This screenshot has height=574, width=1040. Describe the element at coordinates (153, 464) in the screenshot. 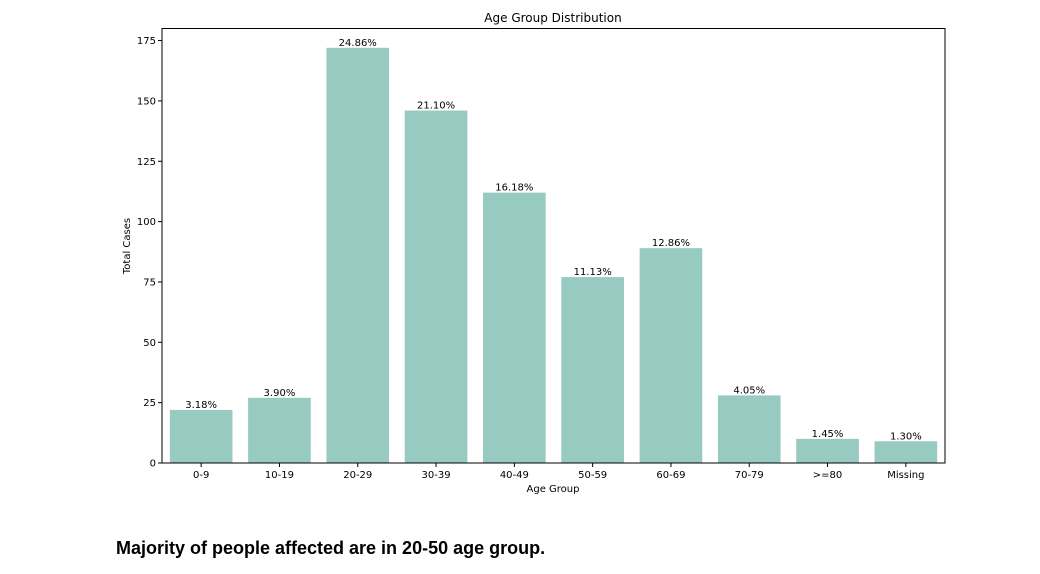

I see `y-tick-label: 0` at that location.